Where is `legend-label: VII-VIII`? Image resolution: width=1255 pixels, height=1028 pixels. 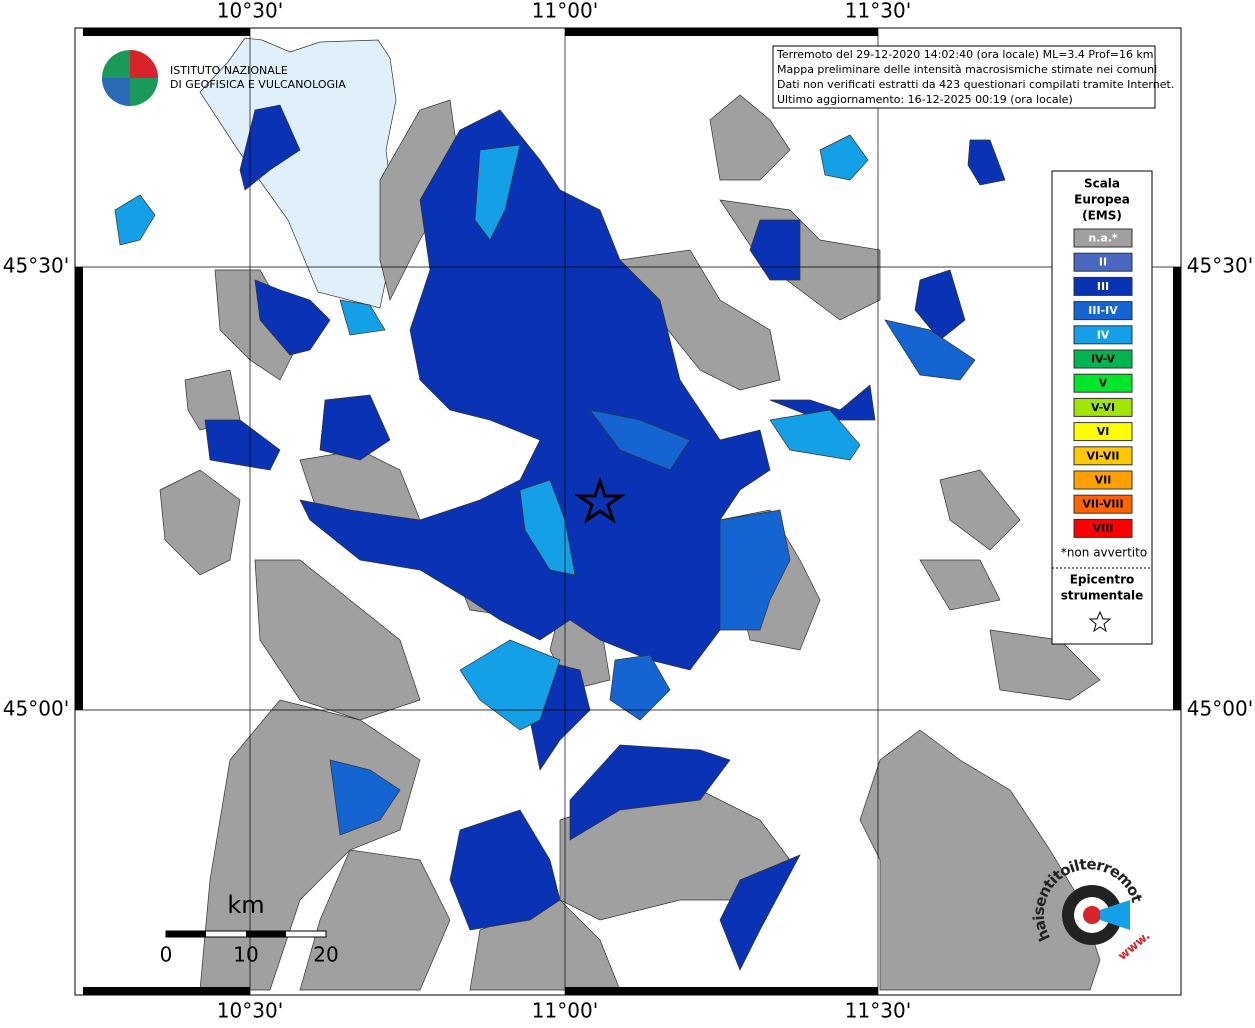
legend-label: VII-VIII is located at coordinates (1102, 504).